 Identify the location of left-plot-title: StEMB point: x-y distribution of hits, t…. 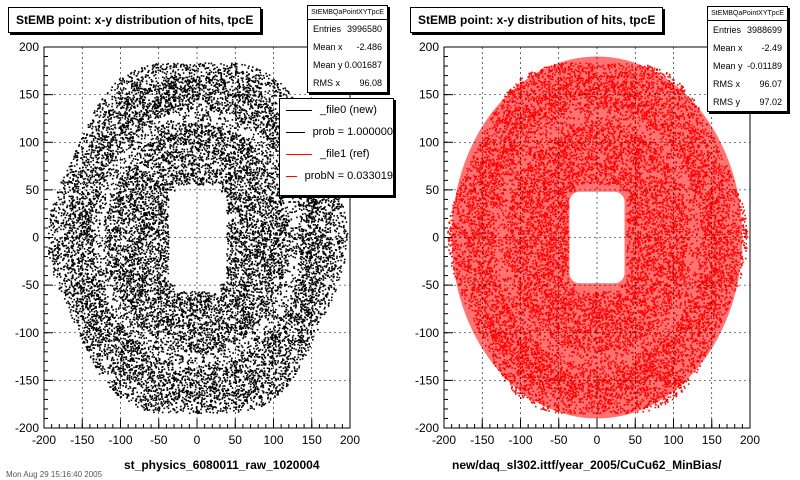
(135, 20).